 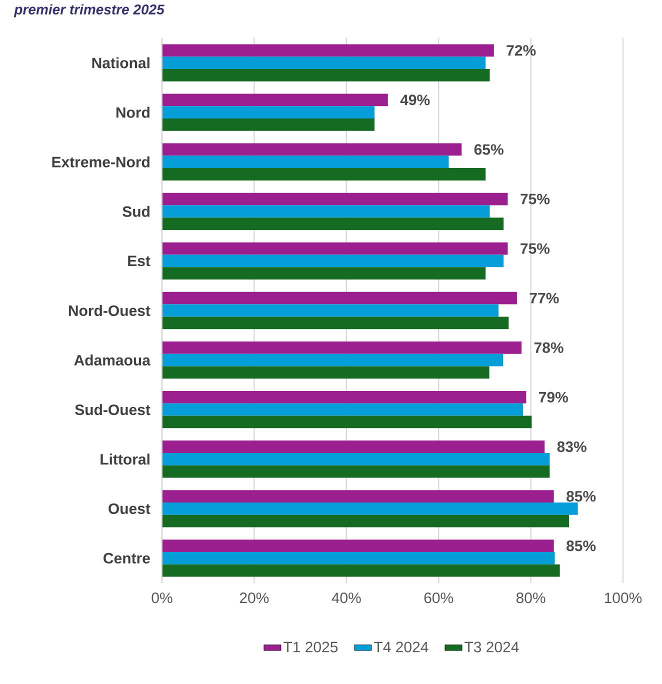 I want to click on y-tick-label: Nord-Ouest, so click(x=109, y=310).